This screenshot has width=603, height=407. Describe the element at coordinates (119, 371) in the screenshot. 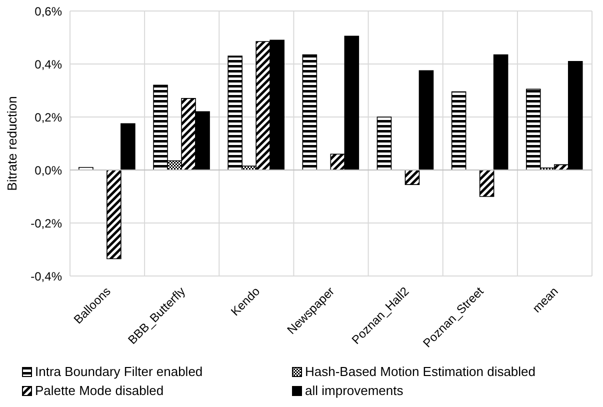

I see `legend-label: Intra Boundary Filter enabled` at that location.